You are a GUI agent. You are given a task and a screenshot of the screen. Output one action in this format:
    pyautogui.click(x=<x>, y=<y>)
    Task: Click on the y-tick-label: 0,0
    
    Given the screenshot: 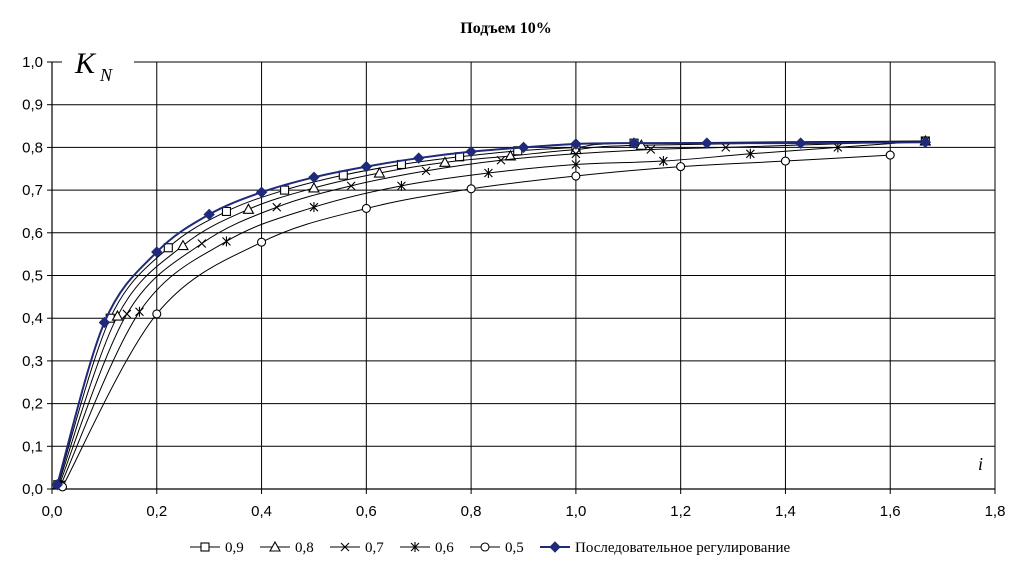 What is the action you would take?
    pyautogui.click(x=32, y=489)
    